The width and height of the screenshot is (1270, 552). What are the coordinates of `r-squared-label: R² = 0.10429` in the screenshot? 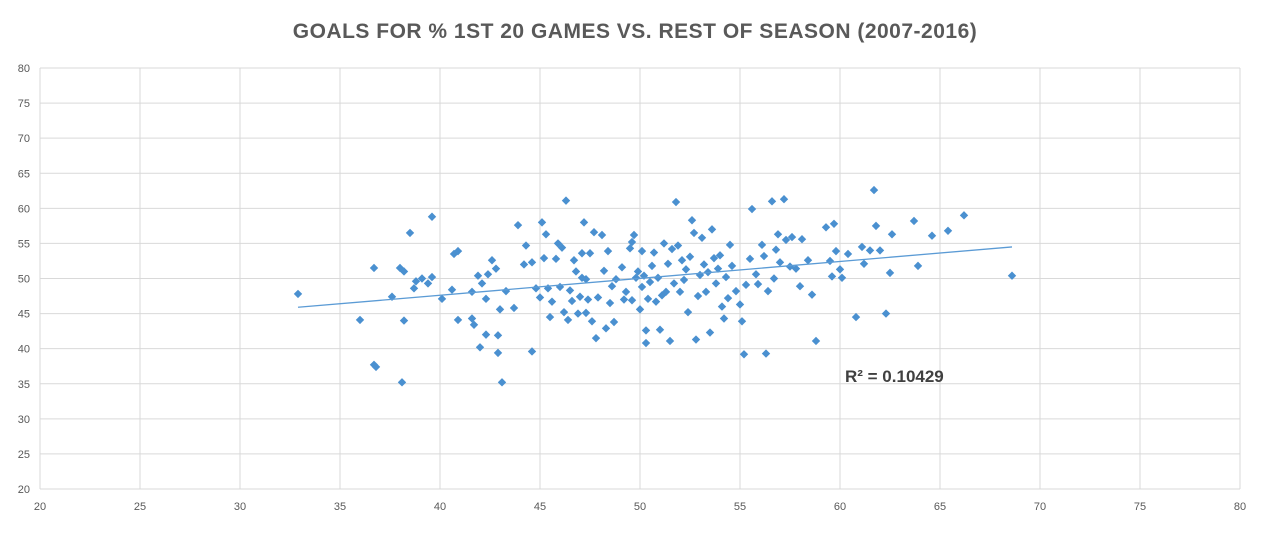 It's located at (894, 376).